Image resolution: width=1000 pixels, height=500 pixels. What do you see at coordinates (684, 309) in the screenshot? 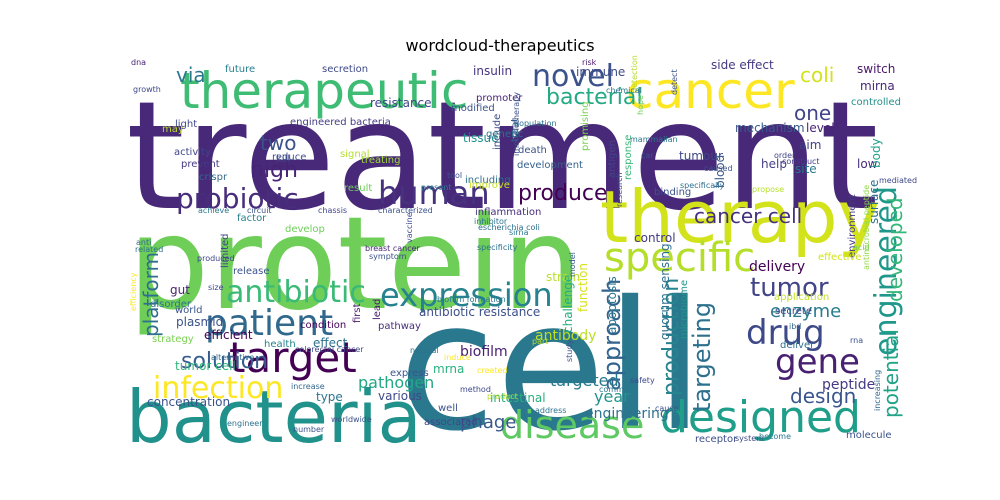
I see `word-microbiome: microbiome` at bounding box center [684, 309].